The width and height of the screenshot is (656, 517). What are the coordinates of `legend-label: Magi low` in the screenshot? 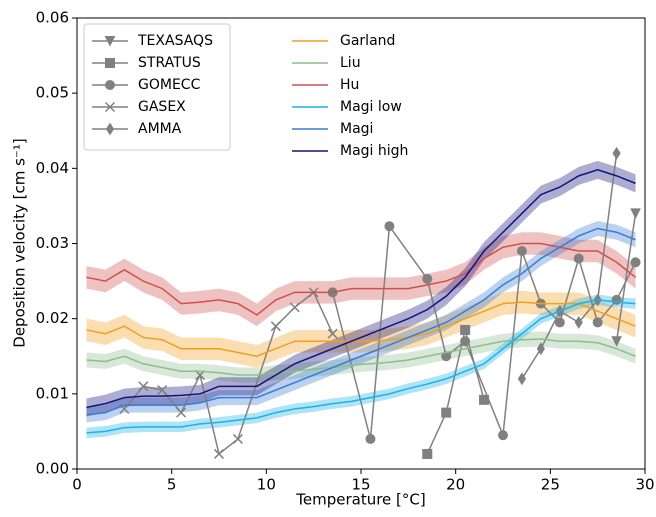 It's located at (371, 107).